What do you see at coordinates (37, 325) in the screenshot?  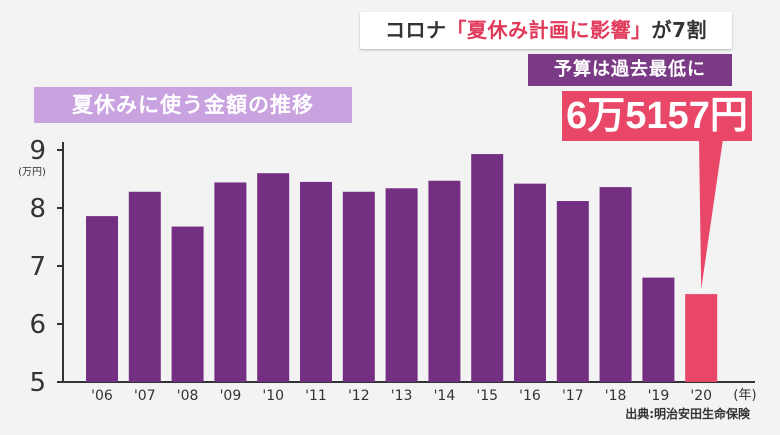 I see `y-tick-label: 6` at bounding box center [37, 325].